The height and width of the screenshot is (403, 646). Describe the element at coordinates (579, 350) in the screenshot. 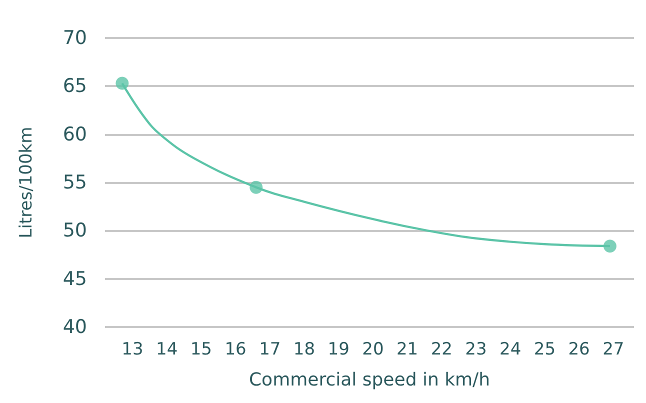

I see `x-tick-label: 26` at that location.